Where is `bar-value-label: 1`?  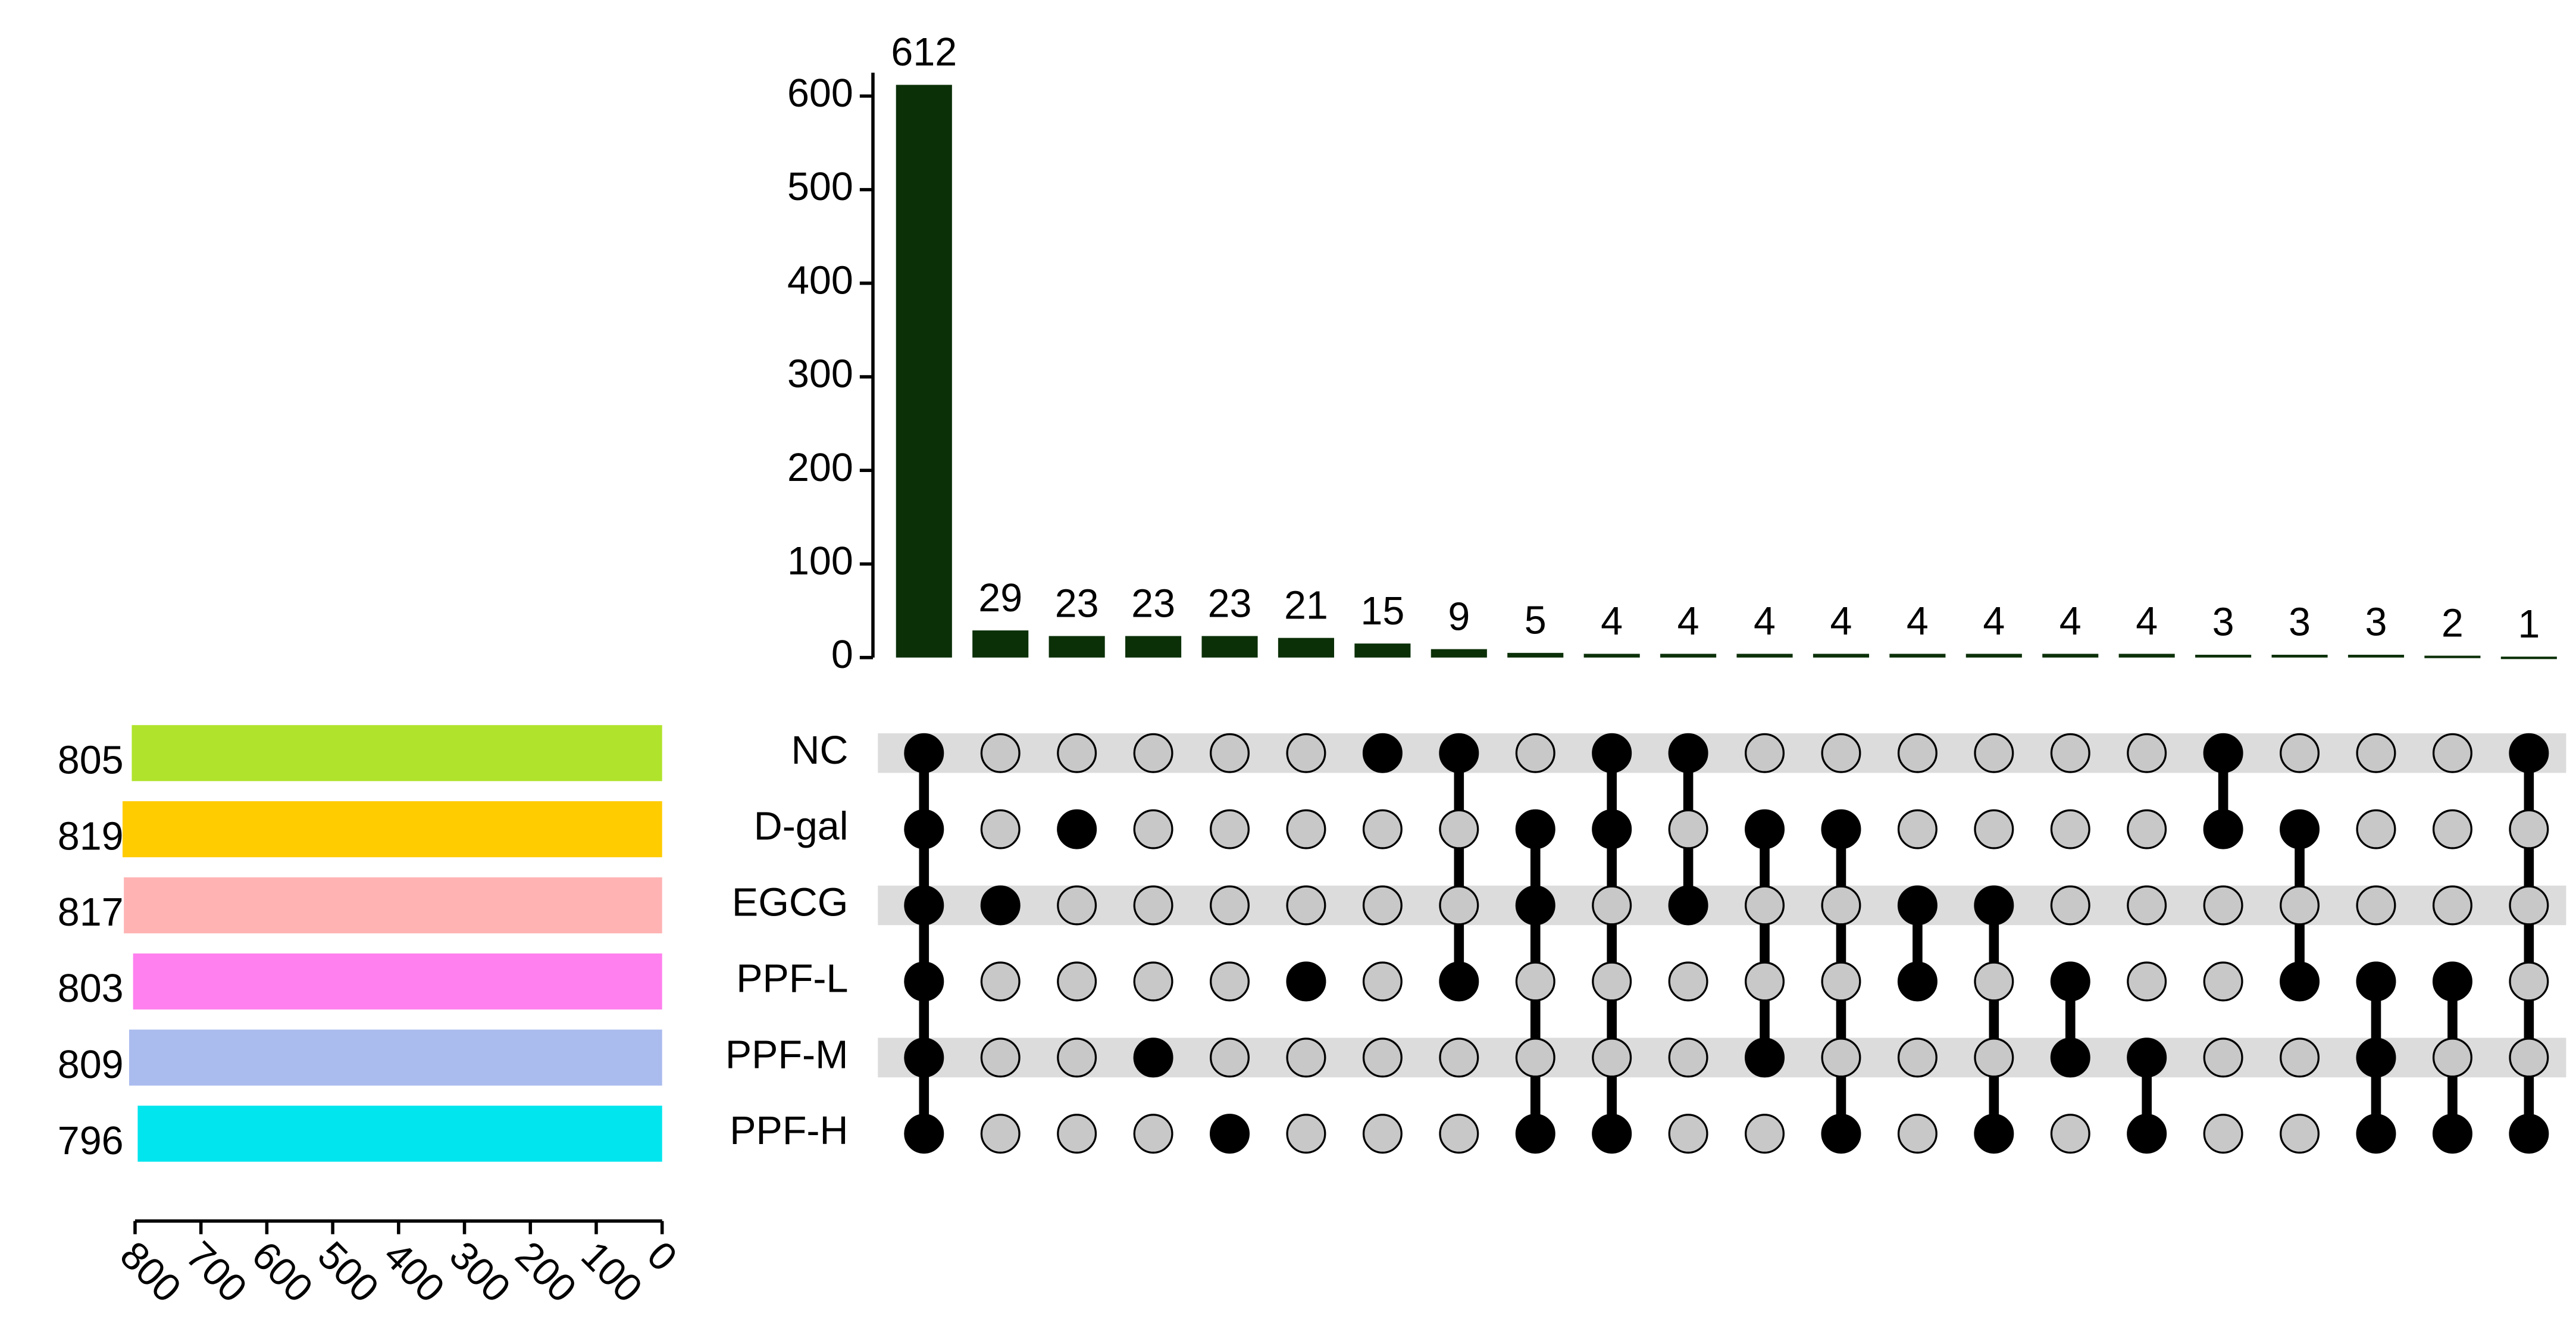 bar-value-label: 1 is located at coordinates (2529, 624).